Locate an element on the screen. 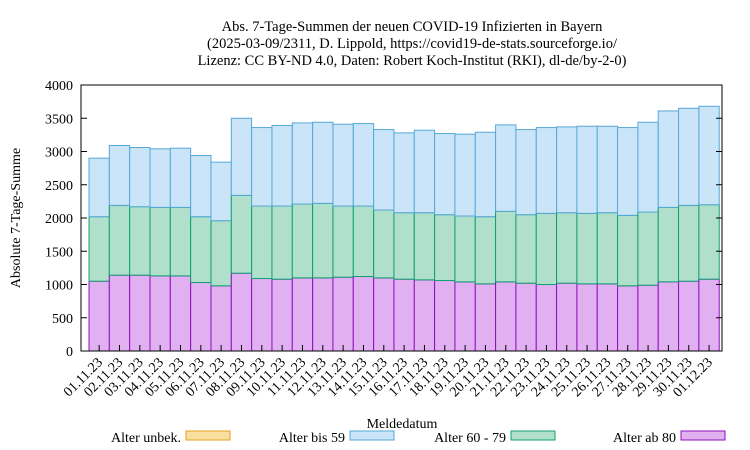  y-tick-label: 4000 is located at coordinates (59, 86).